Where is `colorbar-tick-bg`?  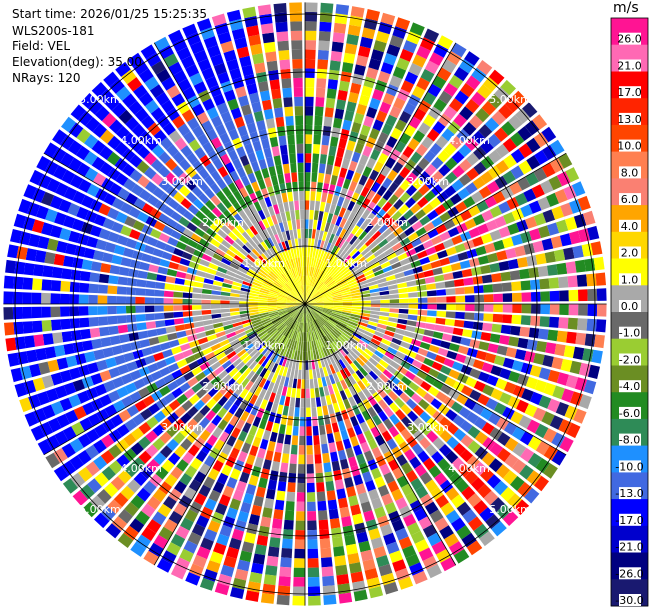 colorbar-tick-bg is located at coordinates (630, 172).